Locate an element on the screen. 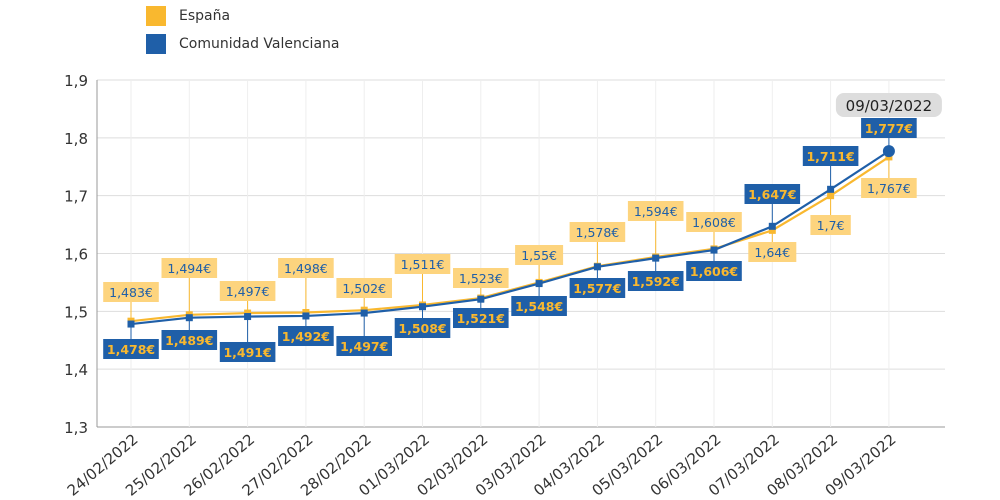 Image resolution: width=1000 pixels, height=500 pixels. legend: España Comunidad Valenciana is located at coordinates (242, 30).